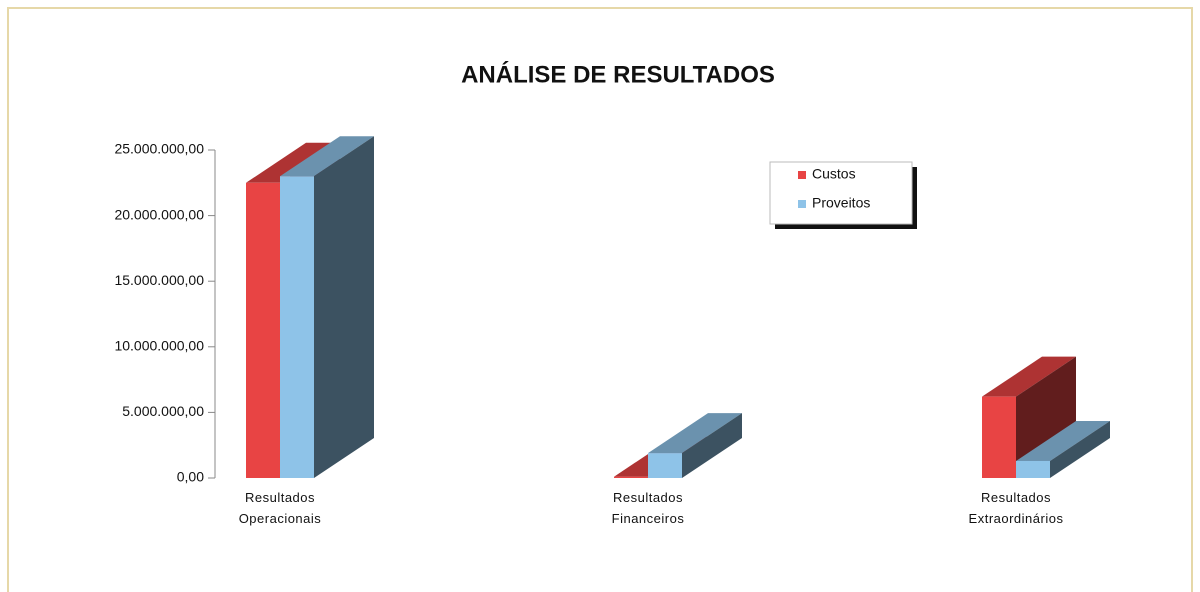 Image resolution: width=1200 pixels, height=592 pixels. I want to click on legend-label: Custos, so click(834, 174).